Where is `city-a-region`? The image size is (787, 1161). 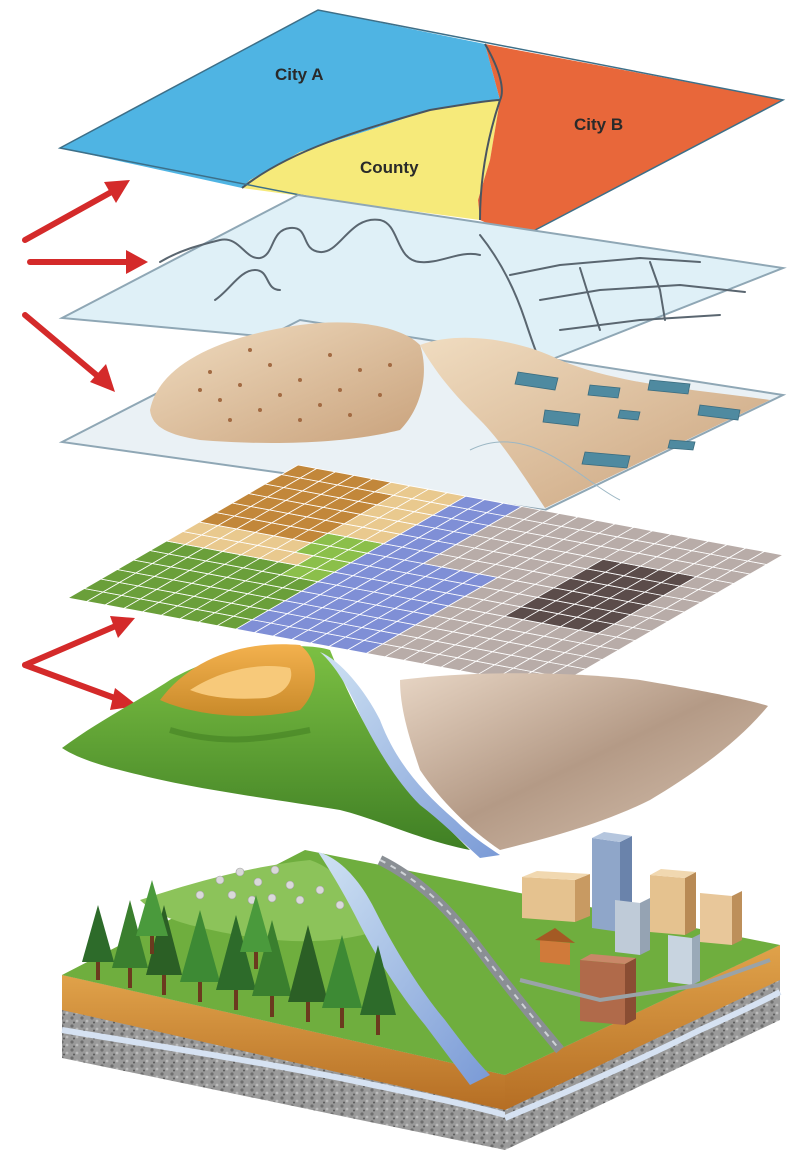
city-a-region is located at coordinates (280, 99).